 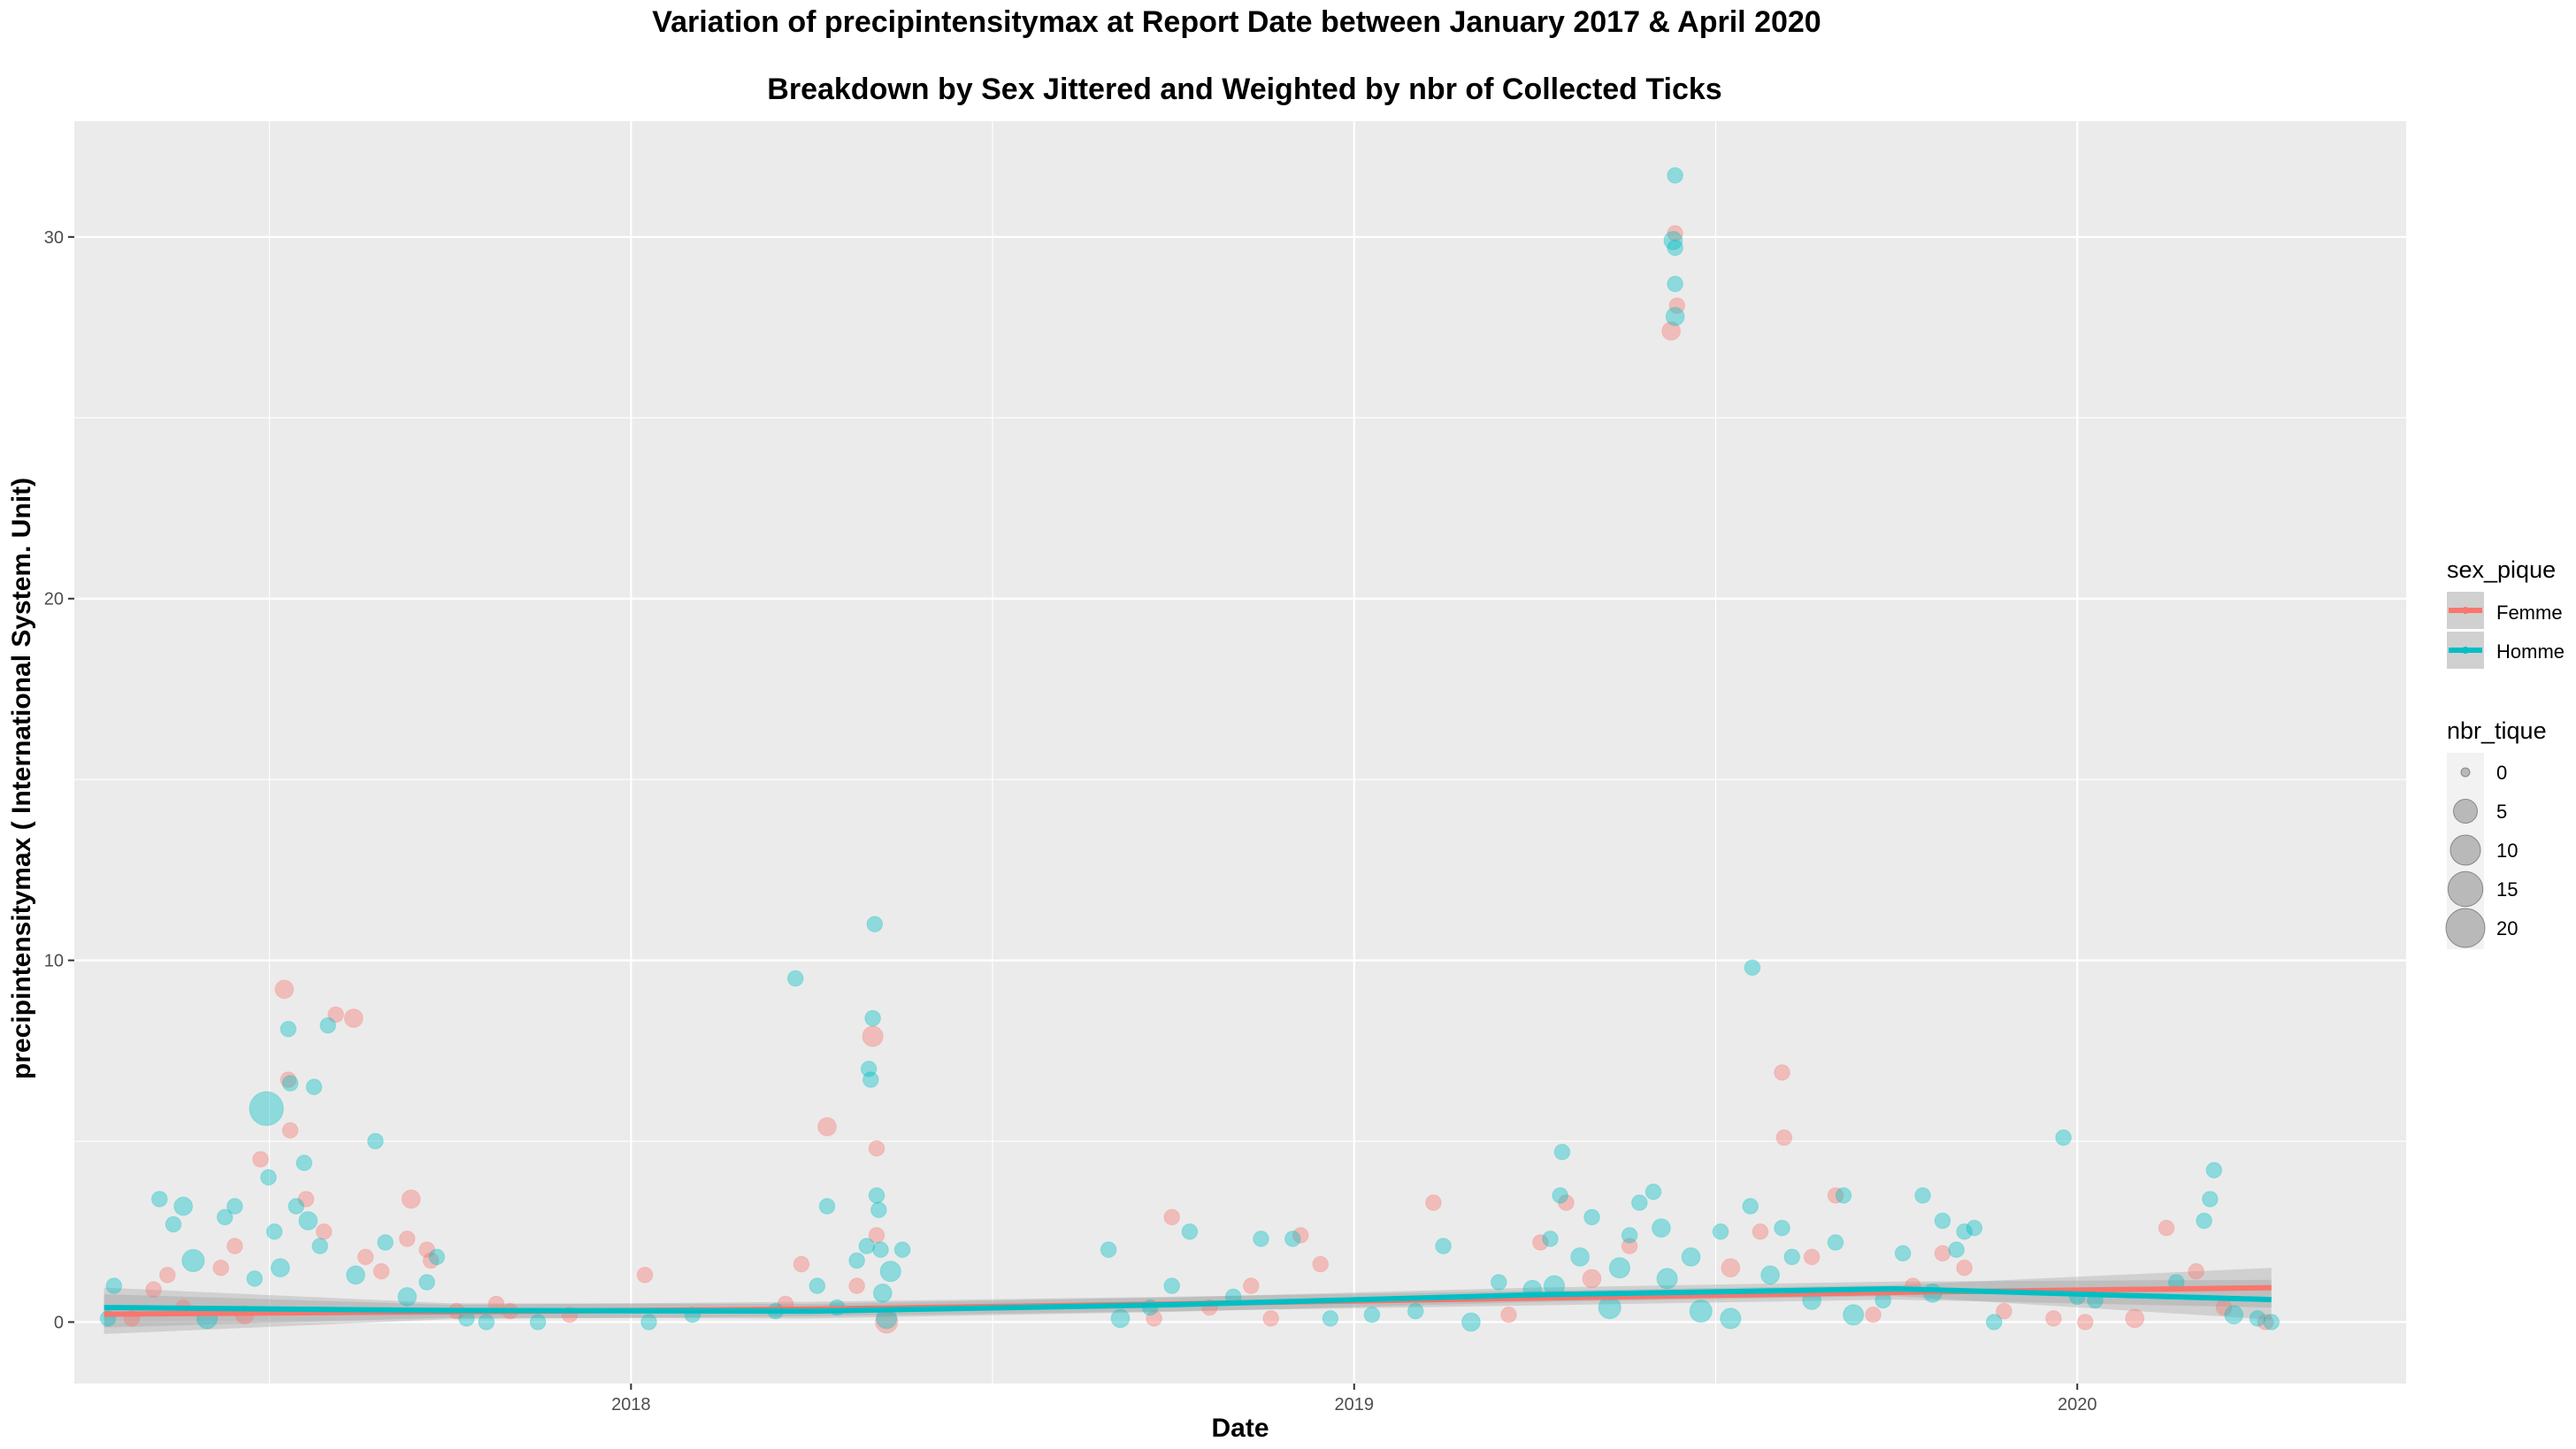 I want to click on y-tick-label: 20, so click(x=54, y=600).